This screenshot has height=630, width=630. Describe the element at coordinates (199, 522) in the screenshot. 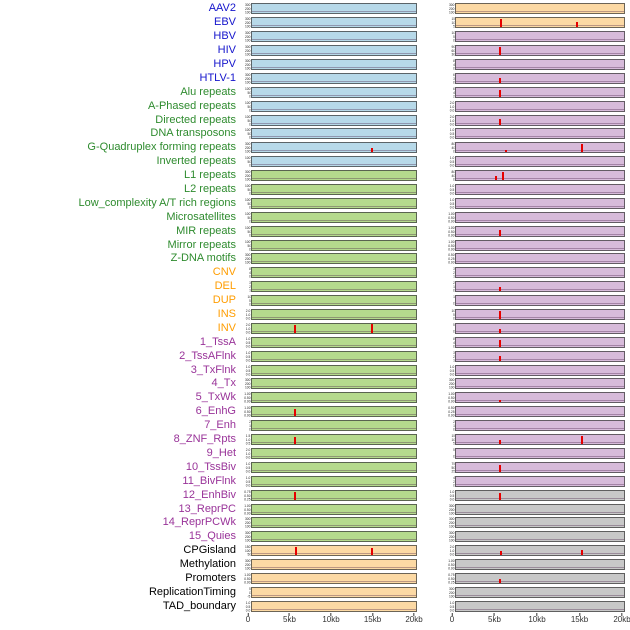

I see `row-label: 14_ReprPCWk` at that location.